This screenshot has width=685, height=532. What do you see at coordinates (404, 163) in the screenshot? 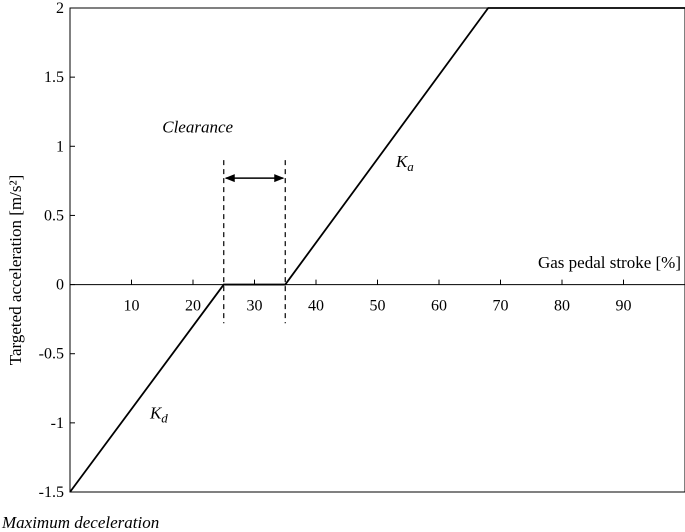
I see `gain-annotation-ka: Ka` at bounding box center [404, 163].